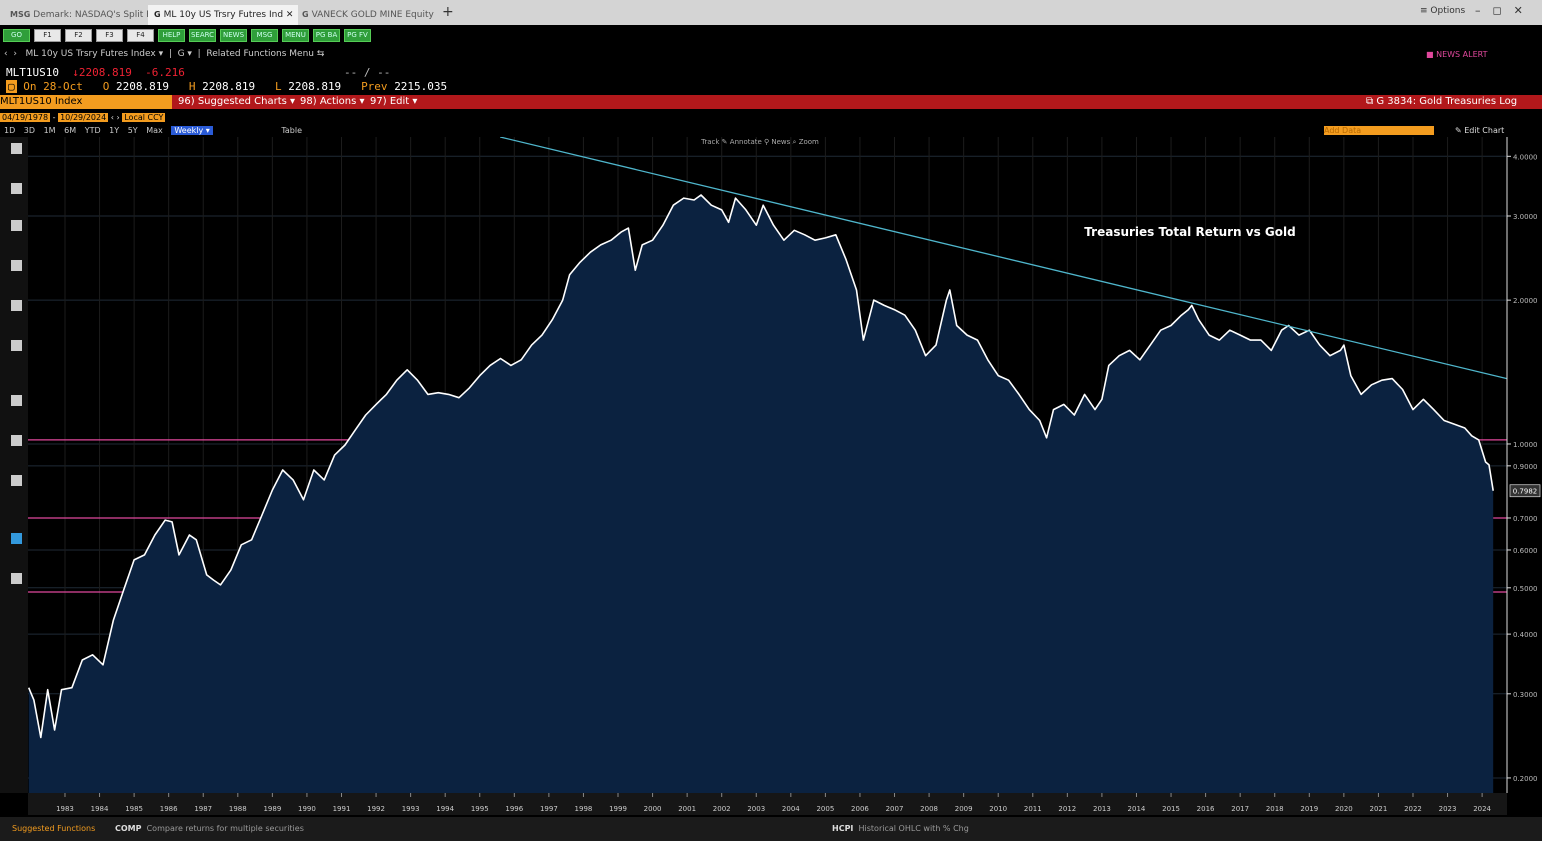 The image size is (1542, 841). What do you see at coordinates (291, 130) in the screenshot?
I see `table-button: Table` at bounding box center [291, 130].